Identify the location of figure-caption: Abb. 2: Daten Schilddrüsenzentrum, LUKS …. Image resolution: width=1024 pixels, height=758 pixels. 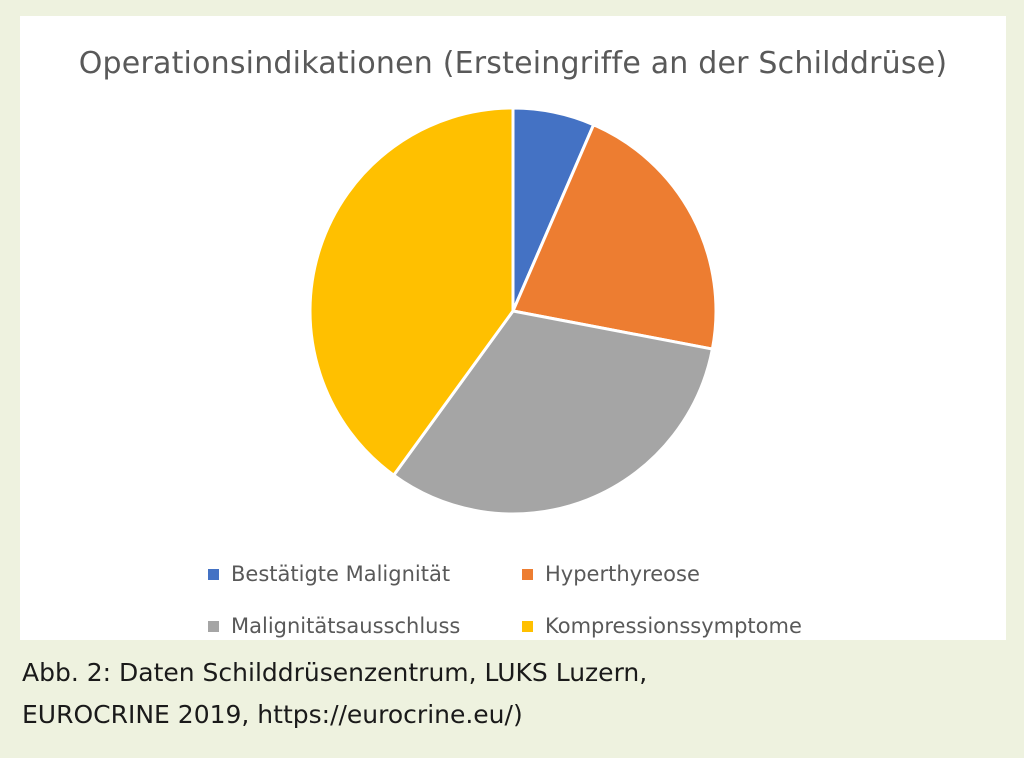
(334, 694).